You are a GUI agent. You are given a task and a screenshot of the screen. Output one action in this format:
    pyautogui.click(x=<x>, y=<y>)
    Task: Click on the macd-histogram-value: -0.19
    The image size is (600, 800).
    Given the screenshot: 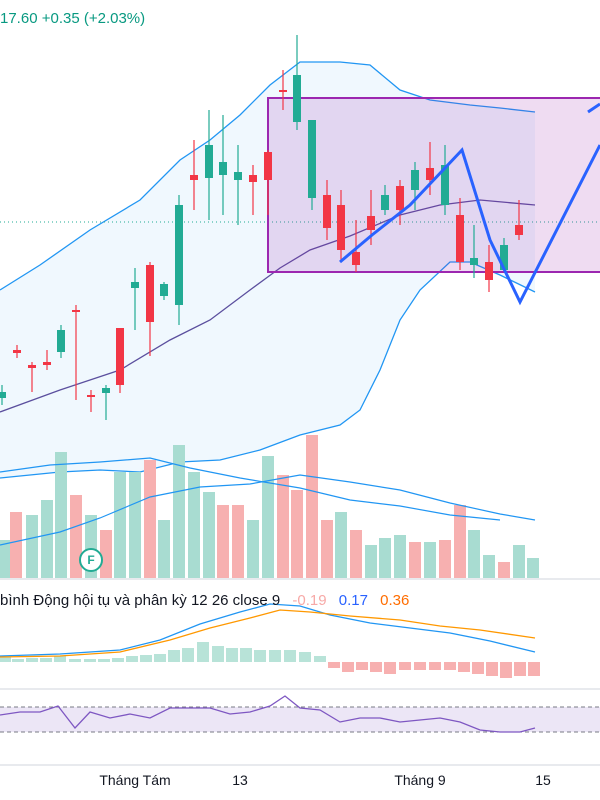 What is the action you would take?
    pyautogui.click(x=309, y=600)
    